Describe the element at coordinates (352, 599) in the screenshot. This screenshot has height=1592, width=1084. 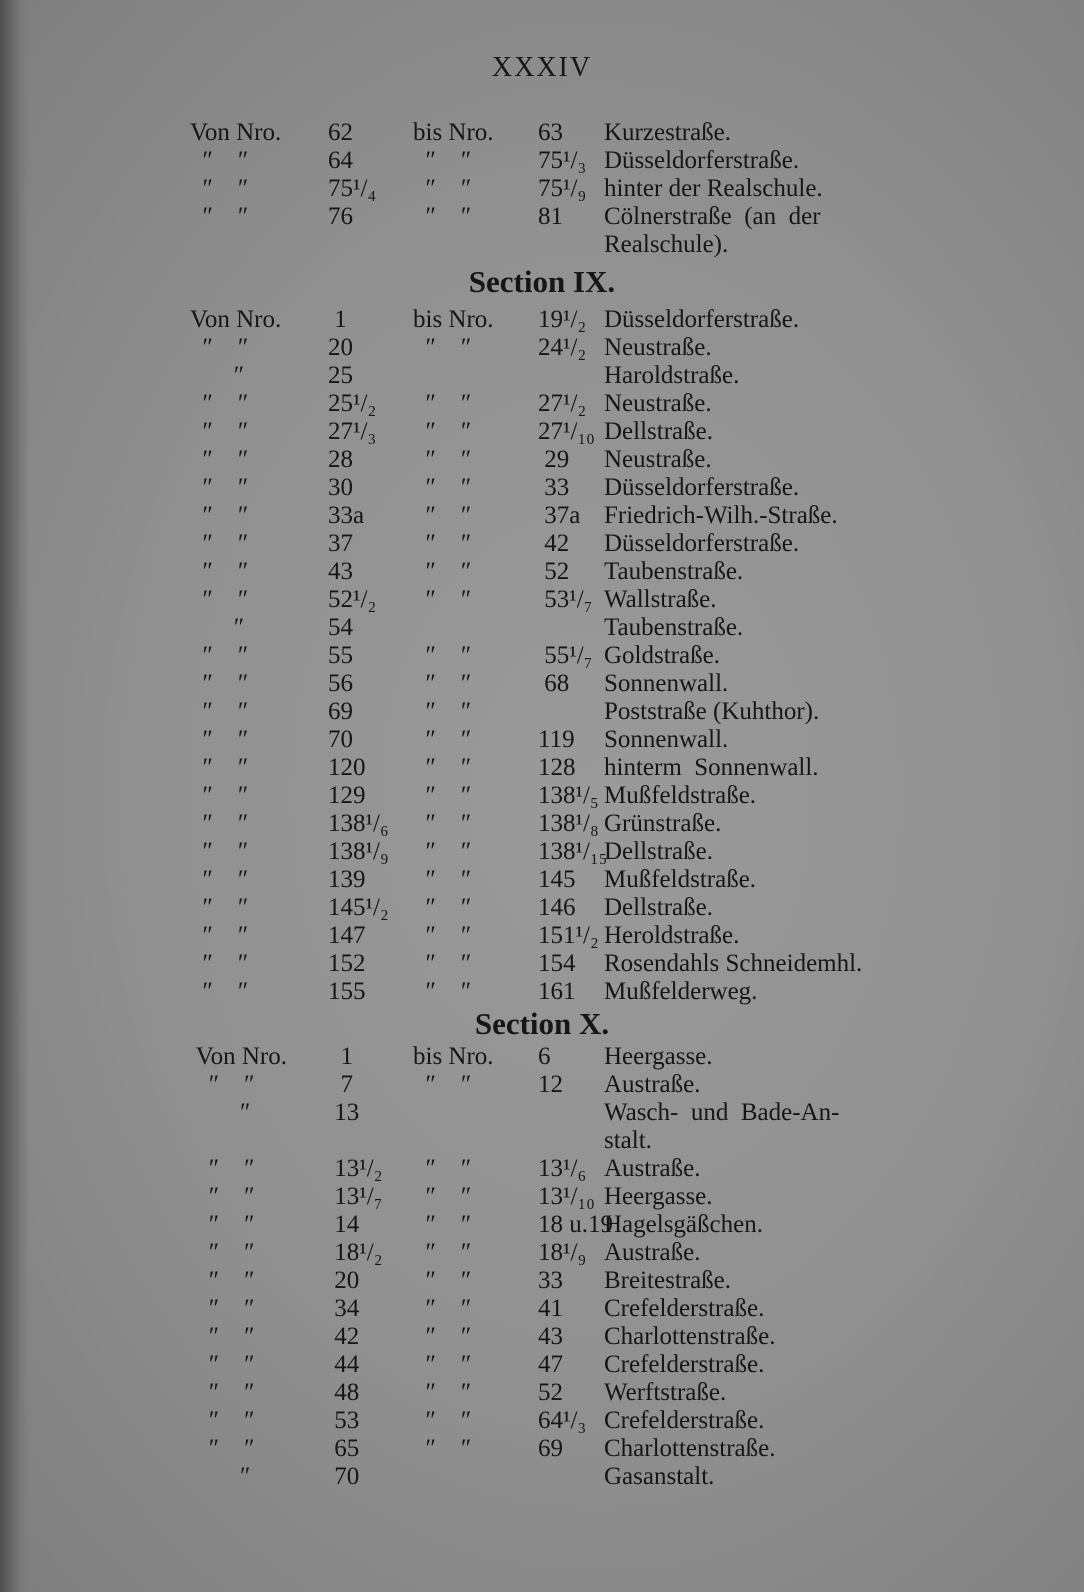
I see `from-number: 52¹/₂` at that location.